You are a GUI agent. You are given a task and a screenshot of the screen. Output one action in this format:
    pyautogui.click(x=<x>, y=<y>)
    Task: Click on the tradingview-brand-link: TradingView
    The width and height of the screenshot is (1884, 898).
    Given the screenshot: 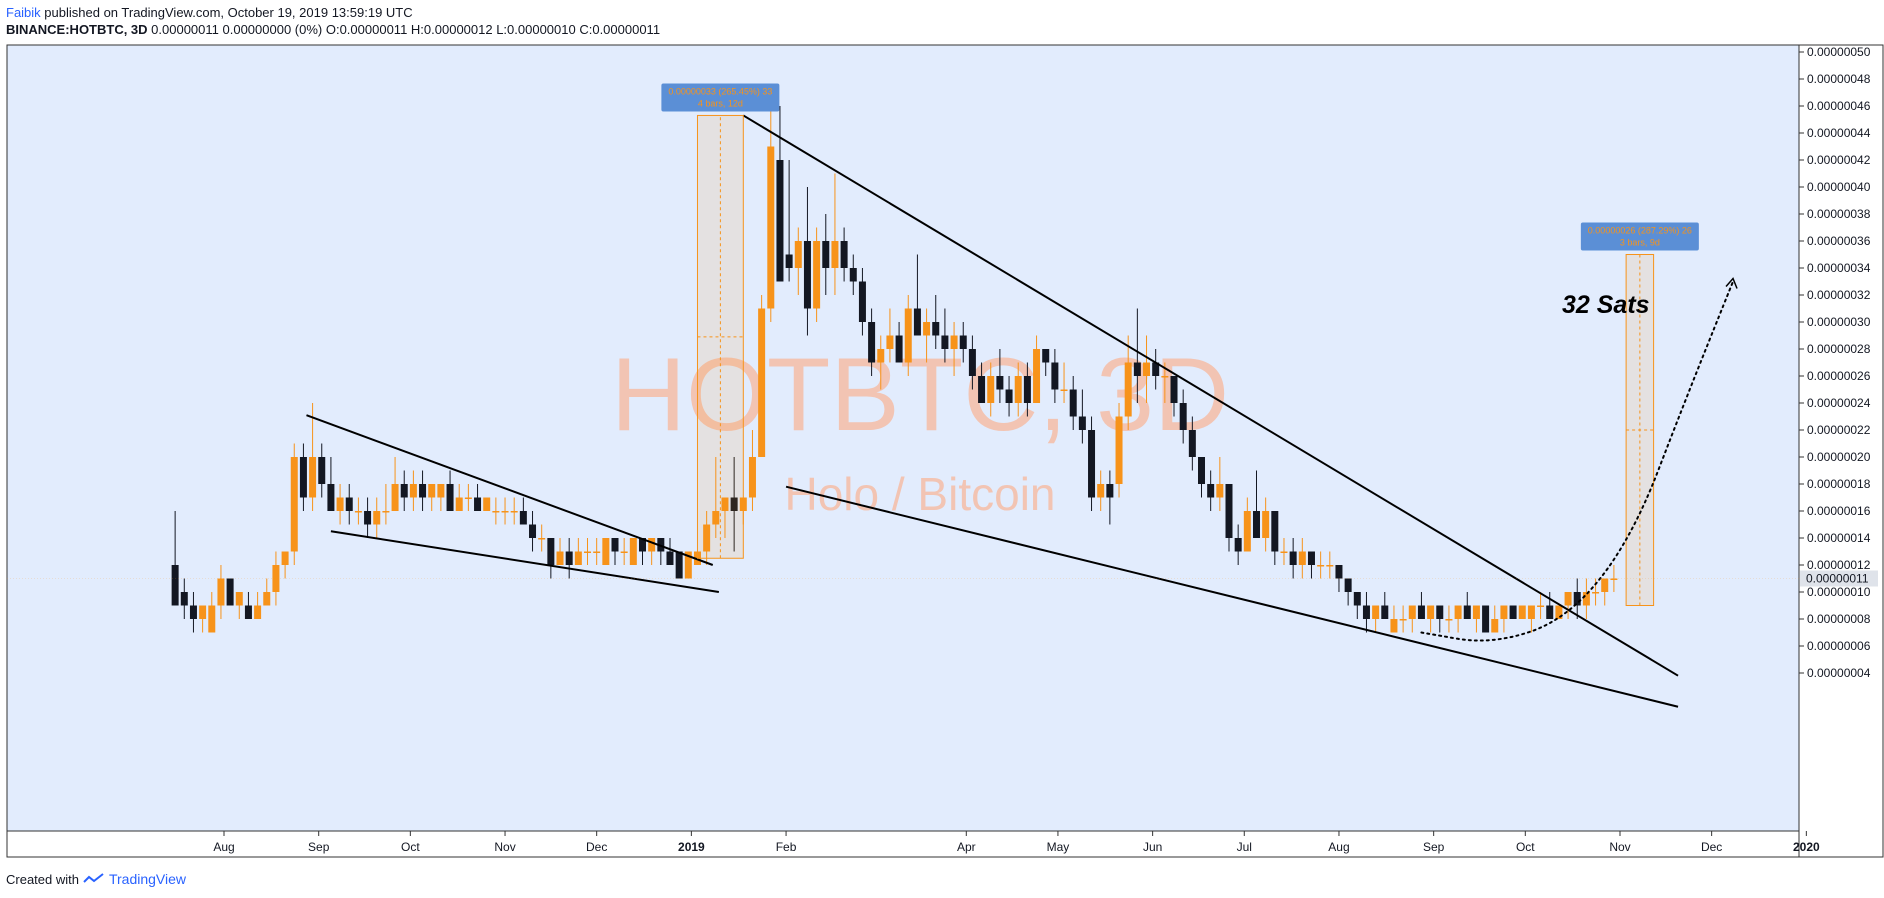 What is the action you would take?
    pyautogui.click(x=147, y=879)
    